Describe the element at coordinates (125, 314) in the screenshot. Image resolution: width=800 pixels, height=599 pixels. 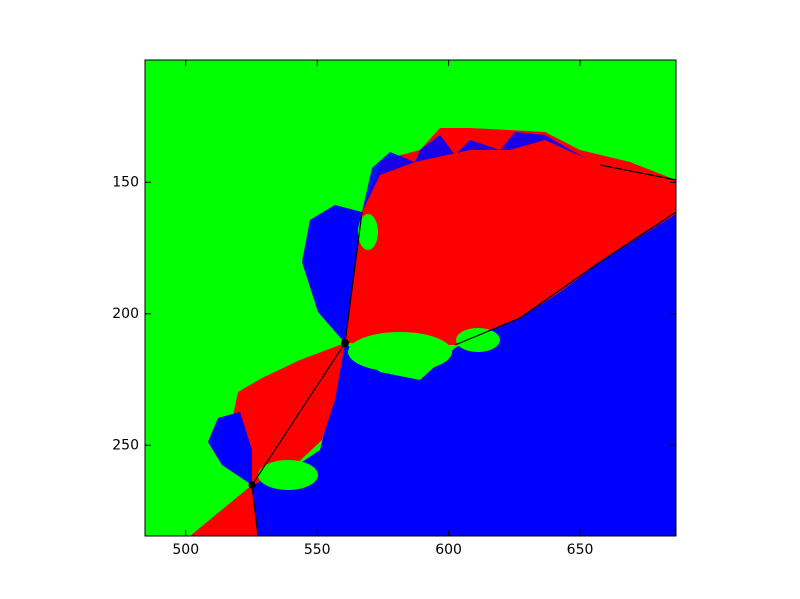
I see `y-tick-label: 200` at that location.